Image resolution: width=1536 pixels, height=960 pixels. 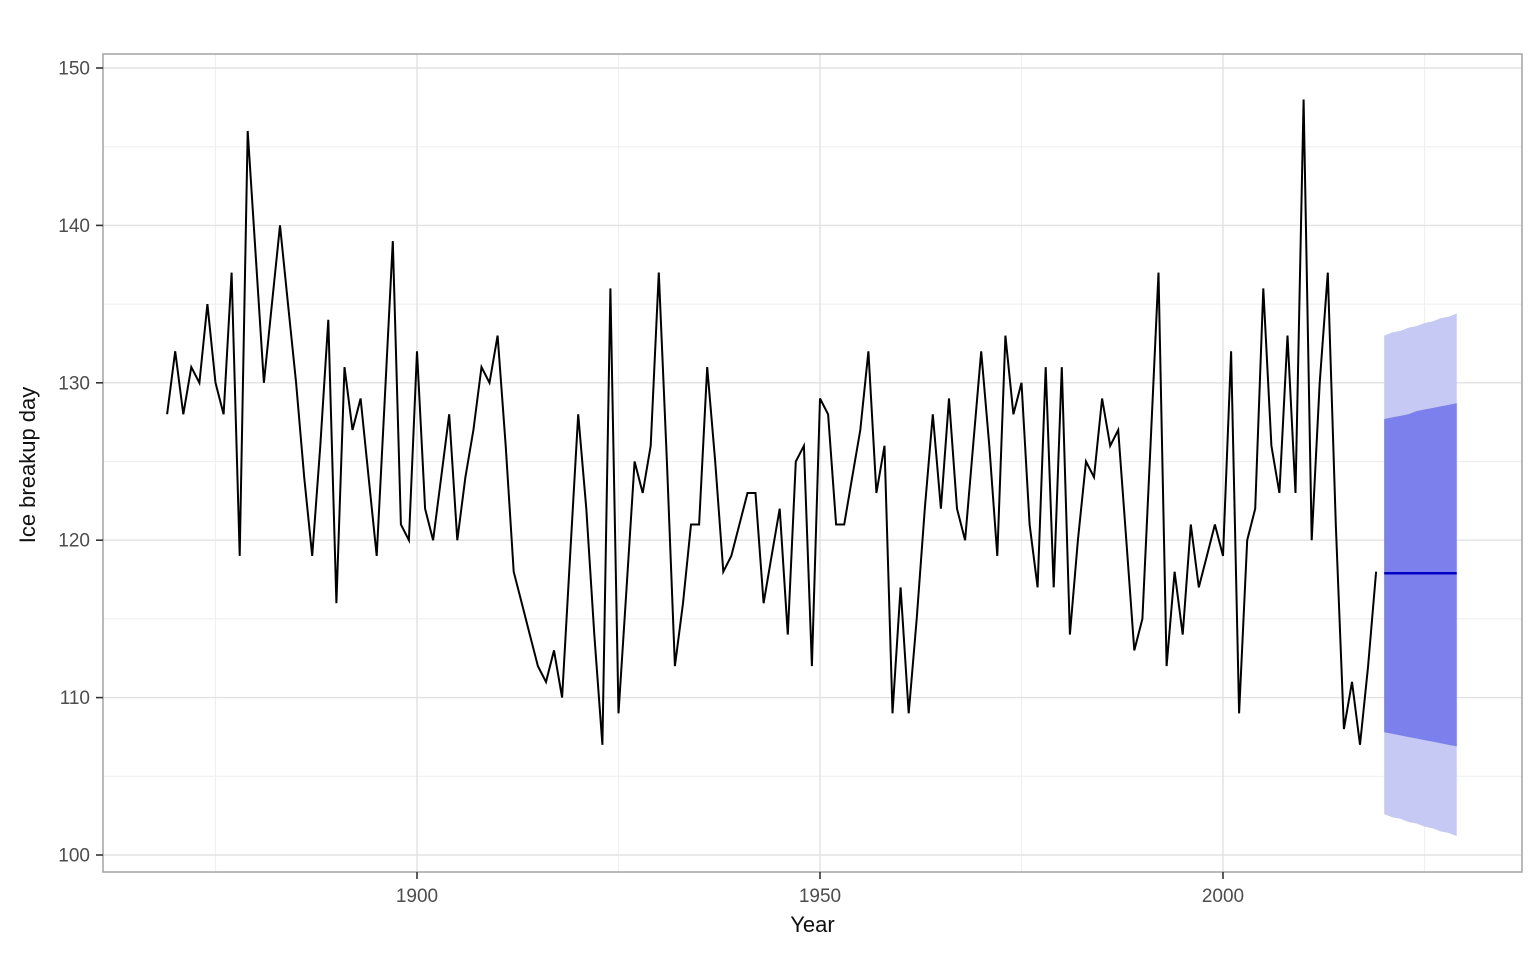 I want to click on y-axis-ticks, so click(x=99, y=461).